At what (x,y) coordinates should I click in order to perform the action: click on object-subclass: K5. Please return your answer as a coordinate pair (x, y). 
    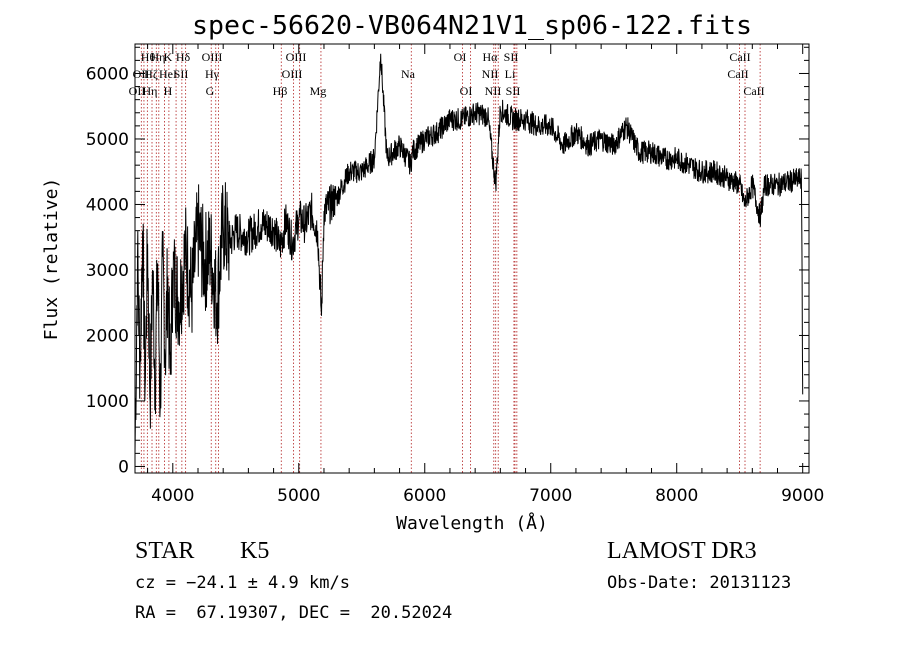
    Looking at the image, I should click on (255, 551).